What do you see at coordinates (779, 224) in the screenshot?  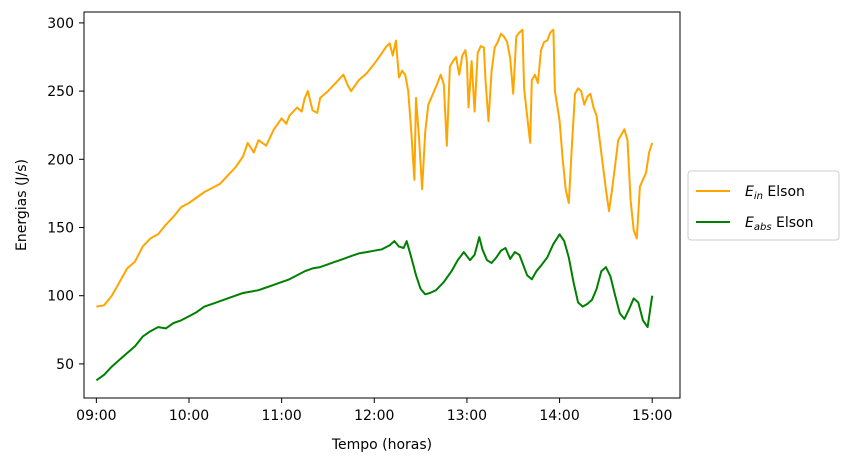 I see `legend-label-abs: Eabs Elson` at bounding box center [779, 224].